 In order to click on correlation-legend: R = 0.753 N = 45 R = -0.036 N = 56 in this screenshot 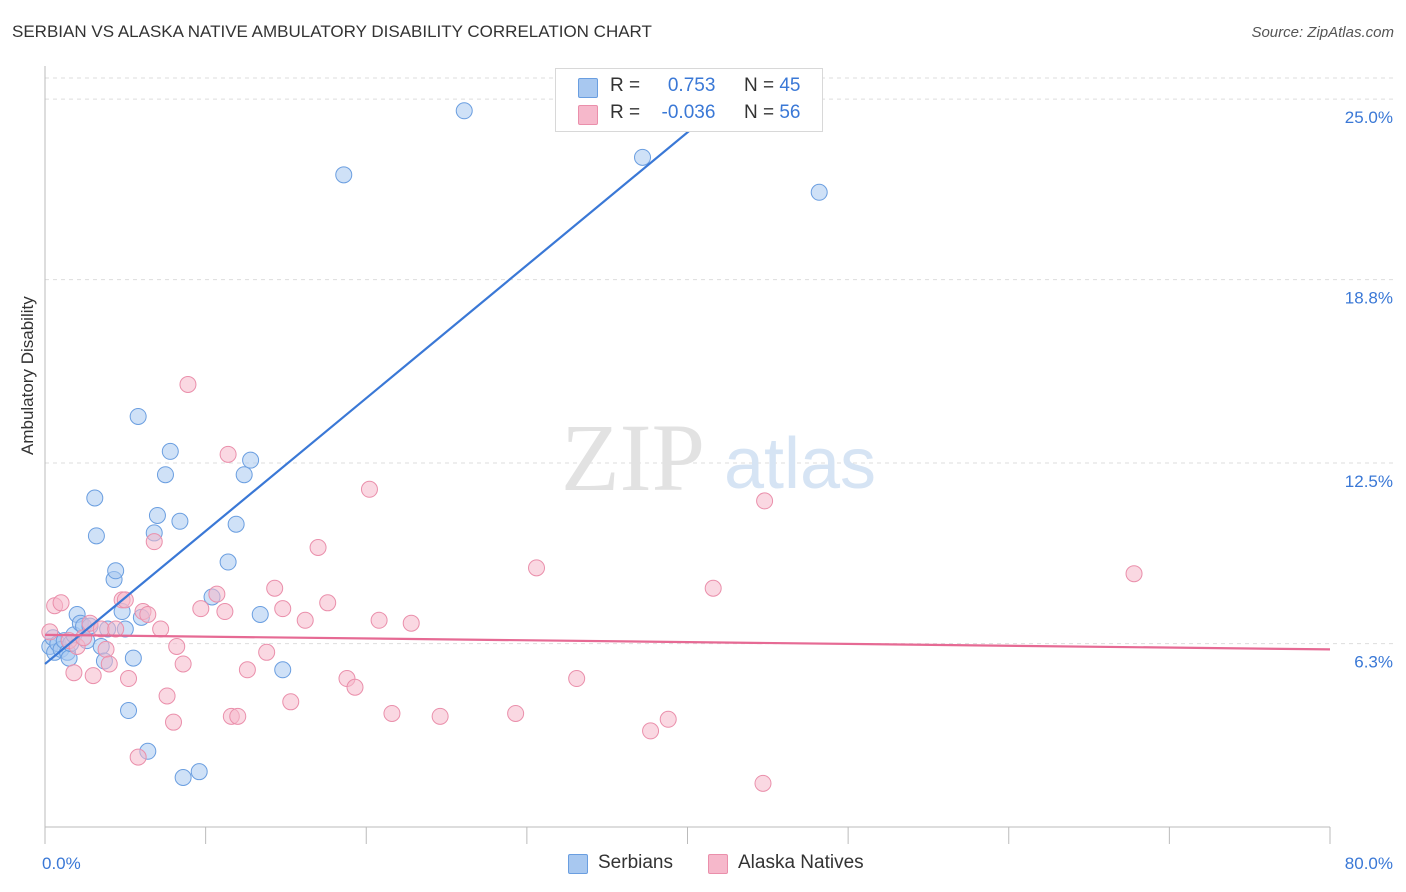, I will do `click(689, 100)`.